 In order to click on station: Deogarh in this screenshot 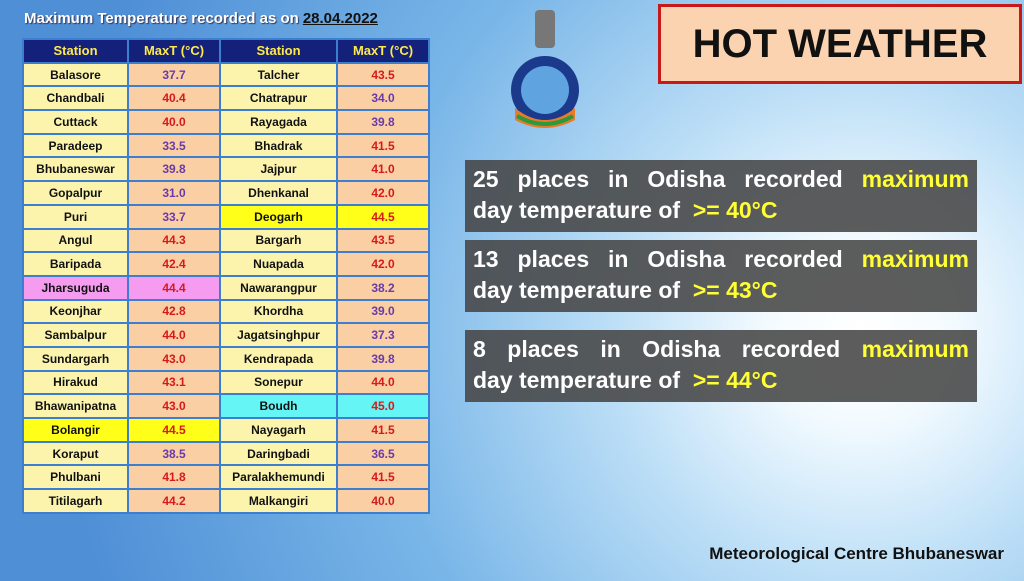, I will do `click(278, 216)`.